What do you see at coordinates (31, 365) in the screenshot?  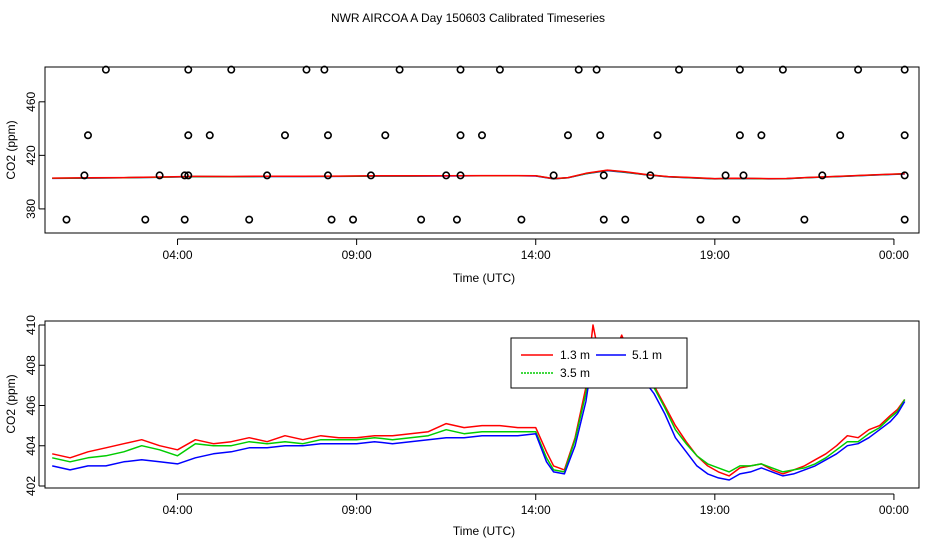 I see `y-tick-label: 408` at bounding box center [31, 365].